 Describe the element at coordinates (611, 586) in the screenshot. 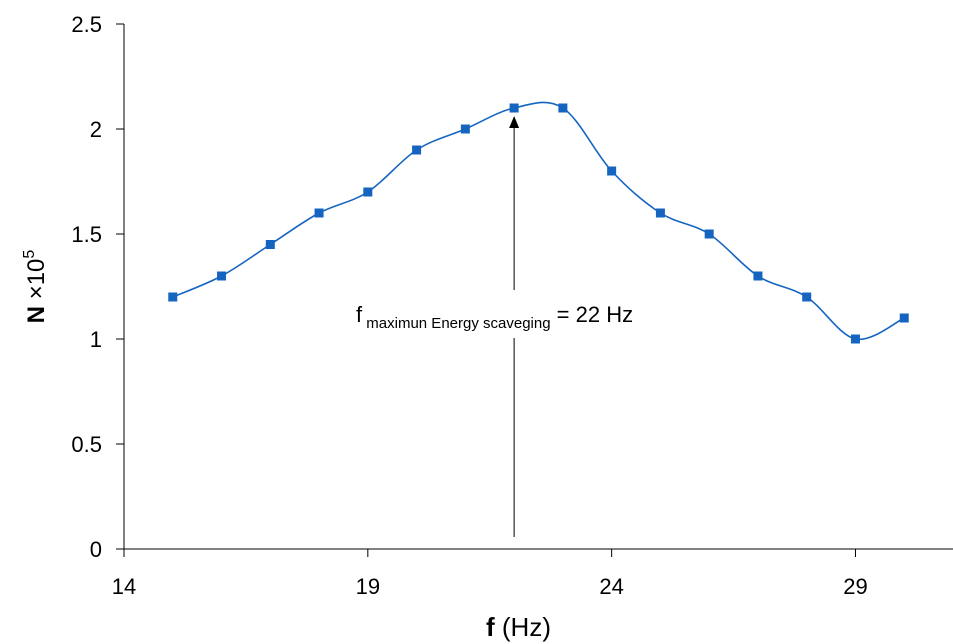

I see `x-tick-label: 24` at that location.